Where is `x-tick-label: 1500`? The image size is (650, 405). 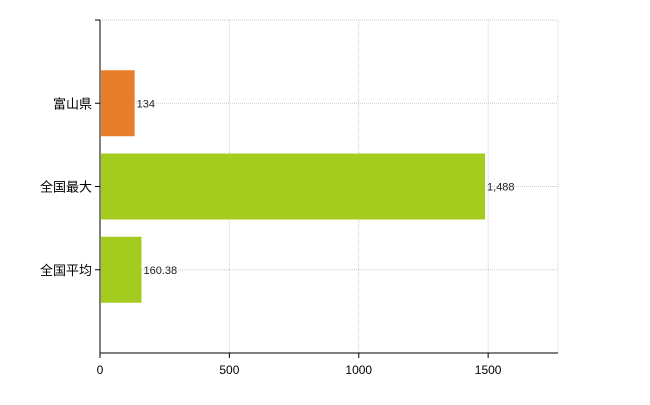
x-tick-label: 1500 is located at coordinates (488, 370).